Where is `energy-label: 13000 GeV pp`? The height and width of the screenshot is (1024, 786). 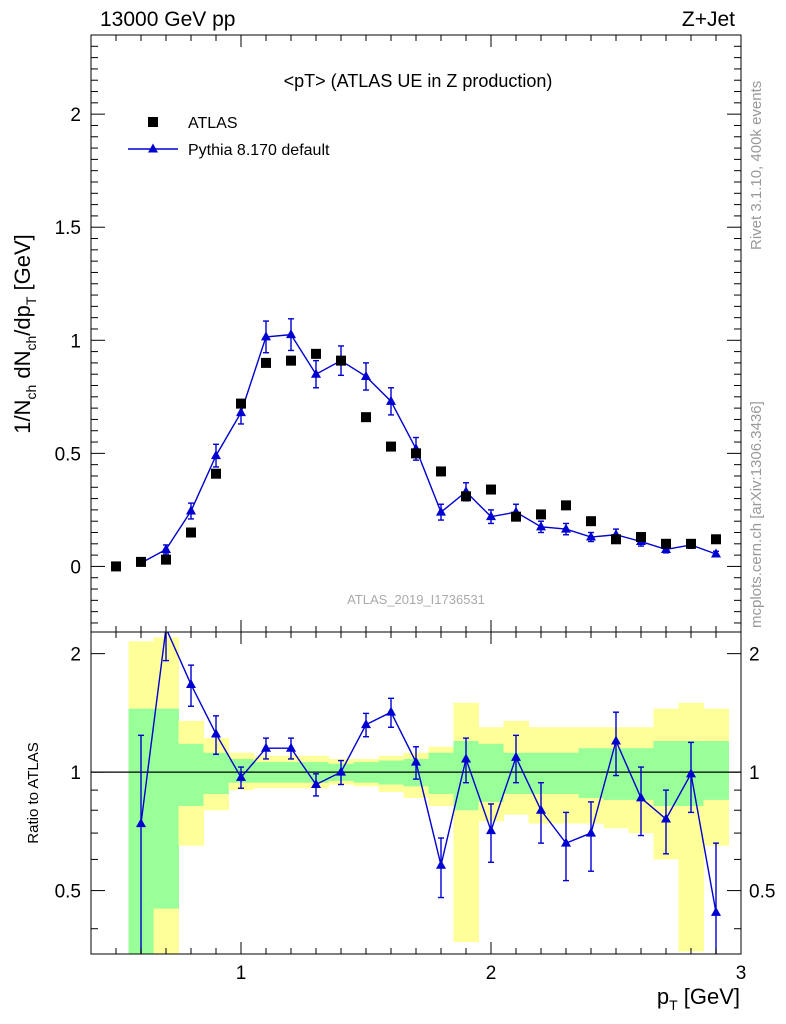
energy-label: 13000 GeV pp is located at coordinates (167, 19).